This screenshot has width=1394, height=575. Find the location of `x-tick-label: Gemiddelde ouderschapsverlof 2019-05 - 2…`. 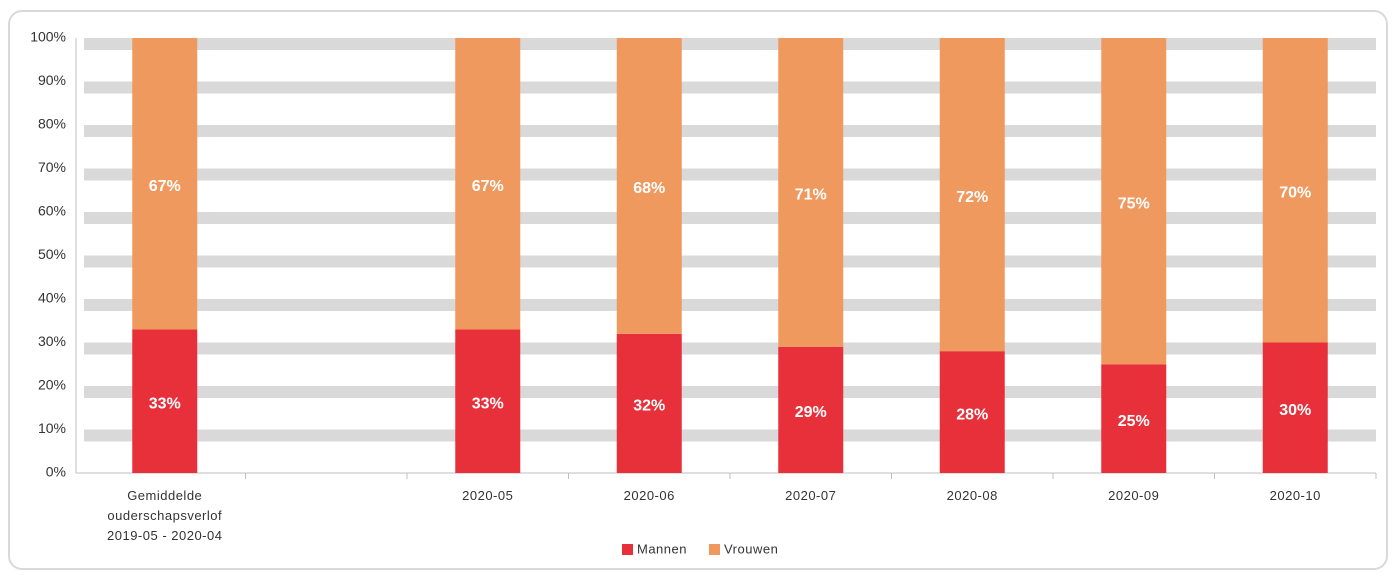

x-tick-label: Gemiddelde ouderschapsverlof 2019-05 - 2… is located at coordinates (165, 515).